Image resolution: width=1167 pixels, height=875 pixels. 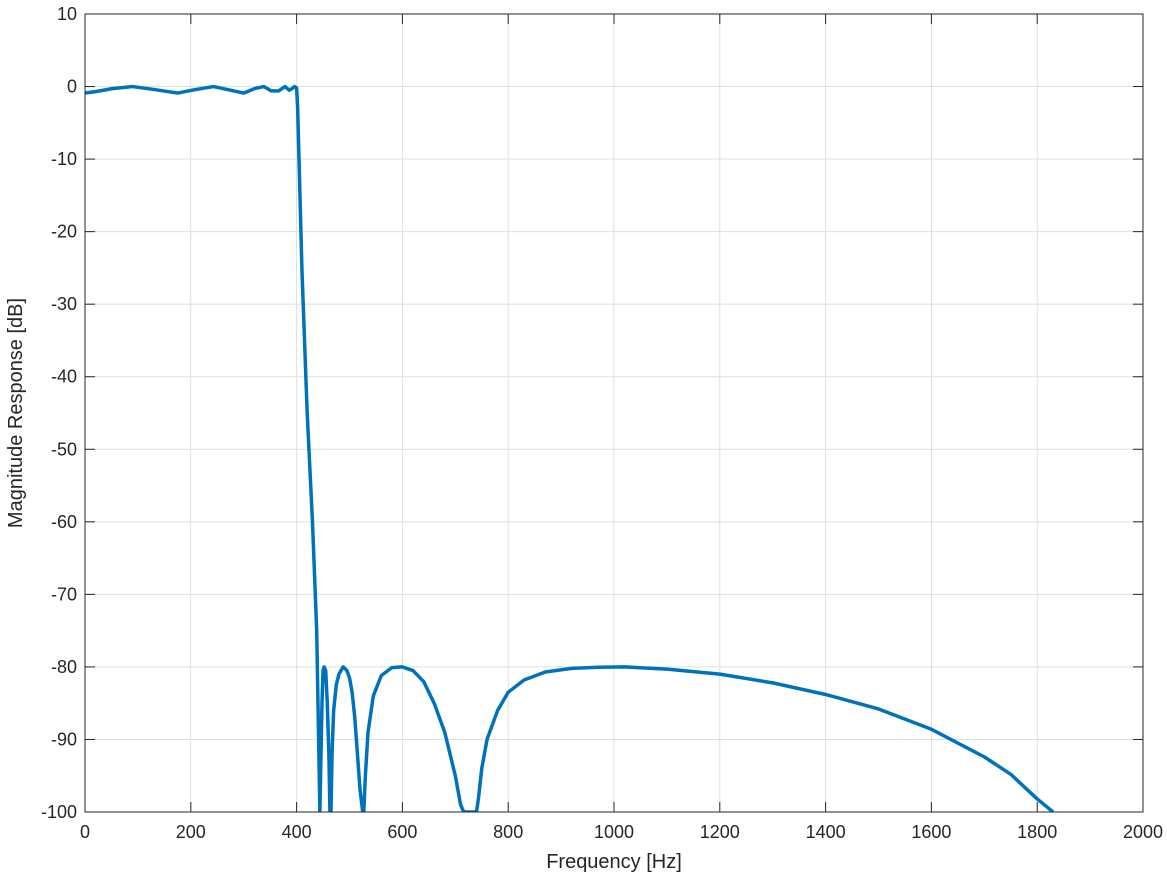 I want to click on x-axis-label: Frequency [Hz], so click(x=614, y=862).